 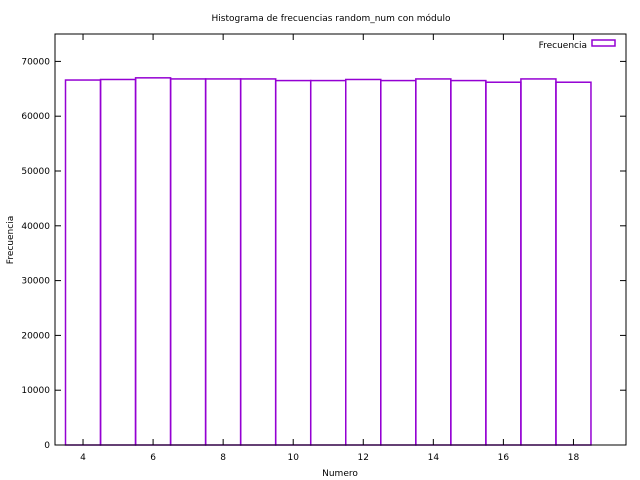 I want to click on x-tick-label: 10, so click(x=293, y=458).